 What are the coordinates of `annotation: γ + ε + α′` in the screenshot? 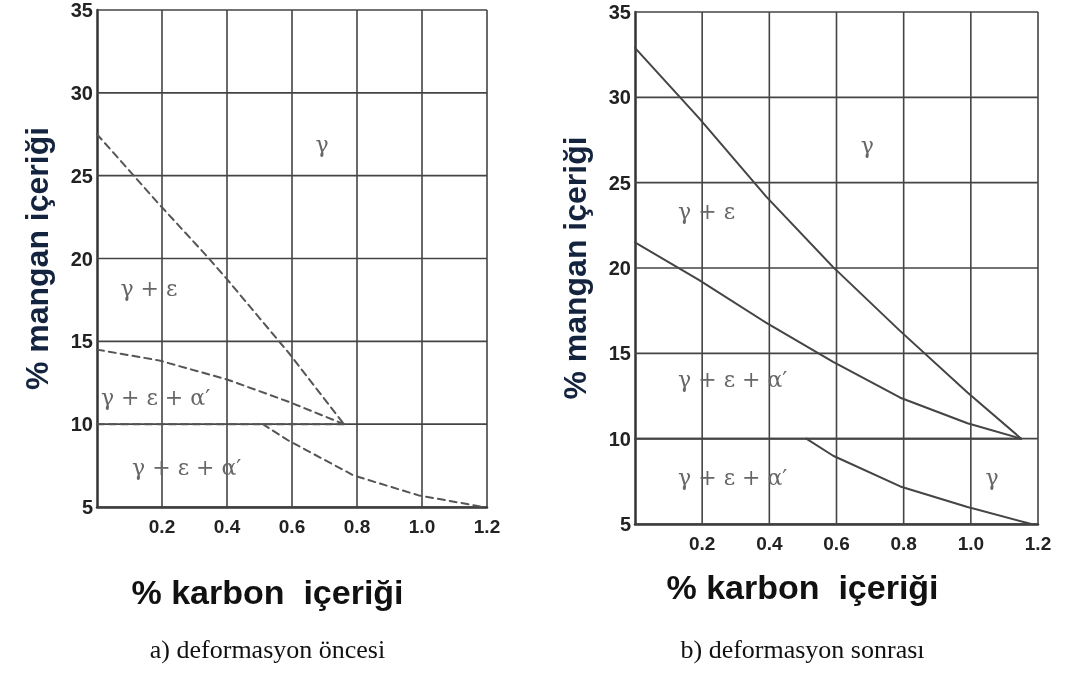 It's located at (155, 398).